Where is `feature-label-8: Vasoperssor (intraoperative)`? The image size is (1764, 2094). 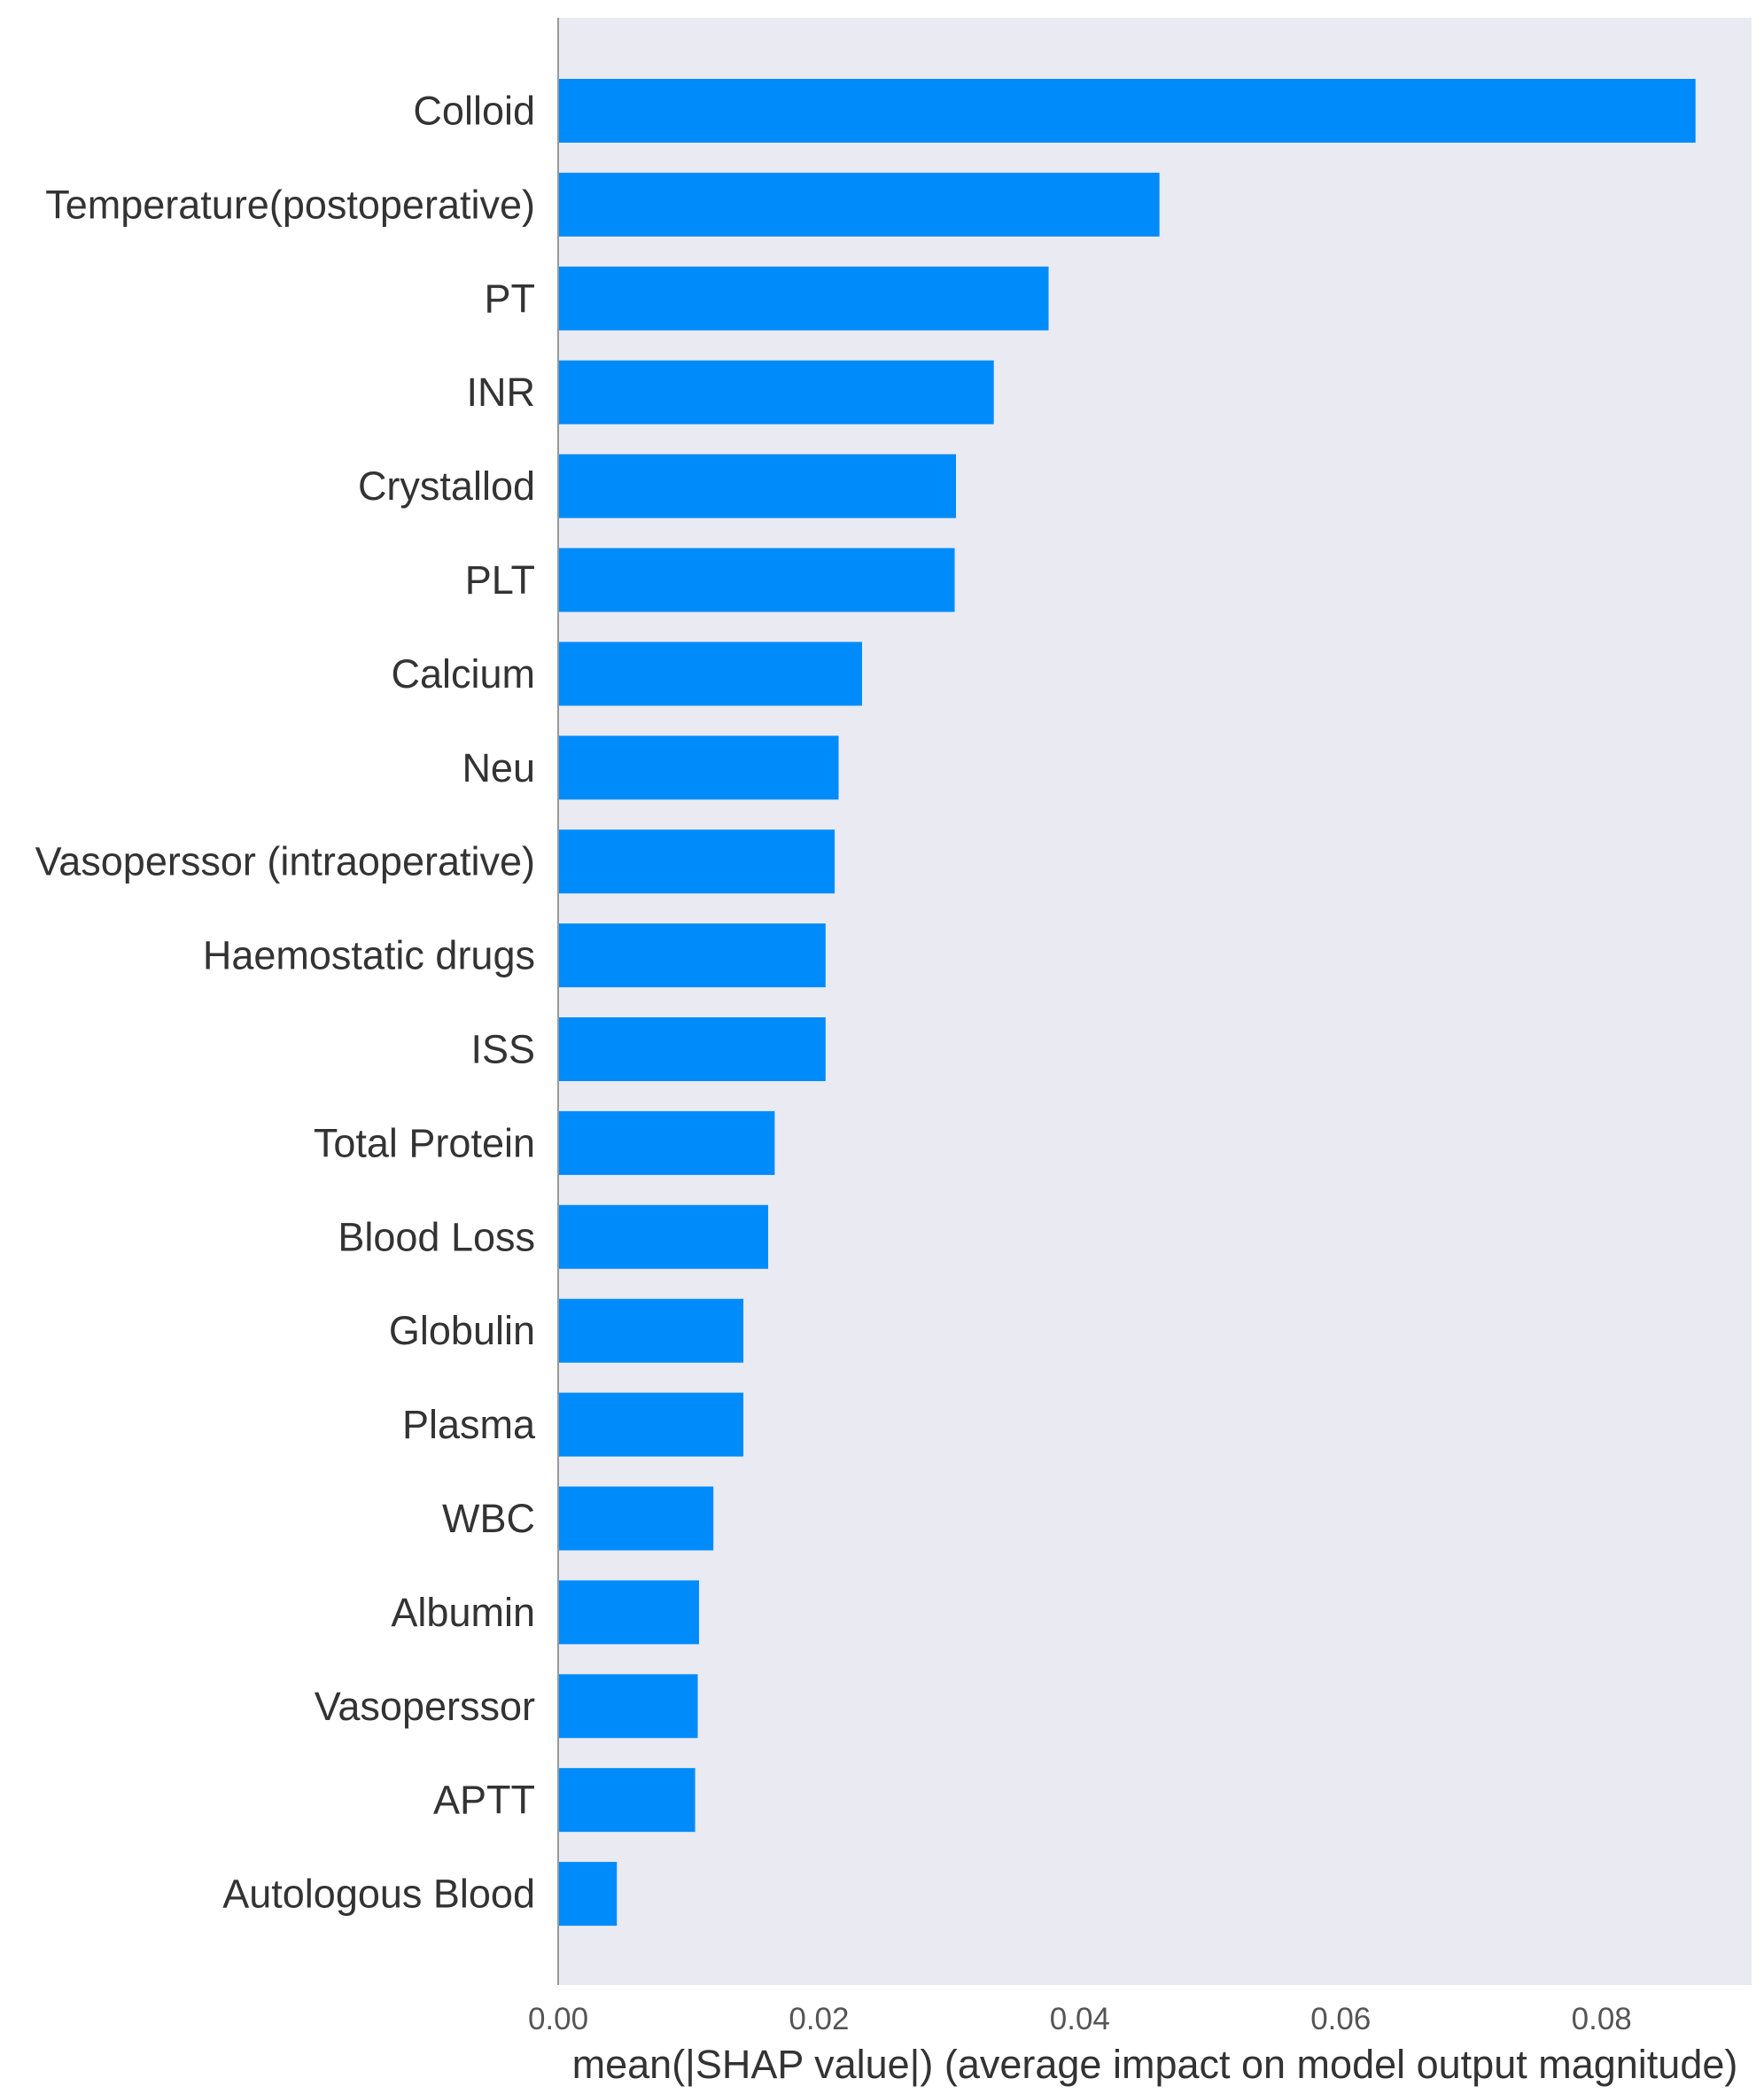 feature-label-8: Vasoperssor (intraoperative) is located at coordinates (285, 861).